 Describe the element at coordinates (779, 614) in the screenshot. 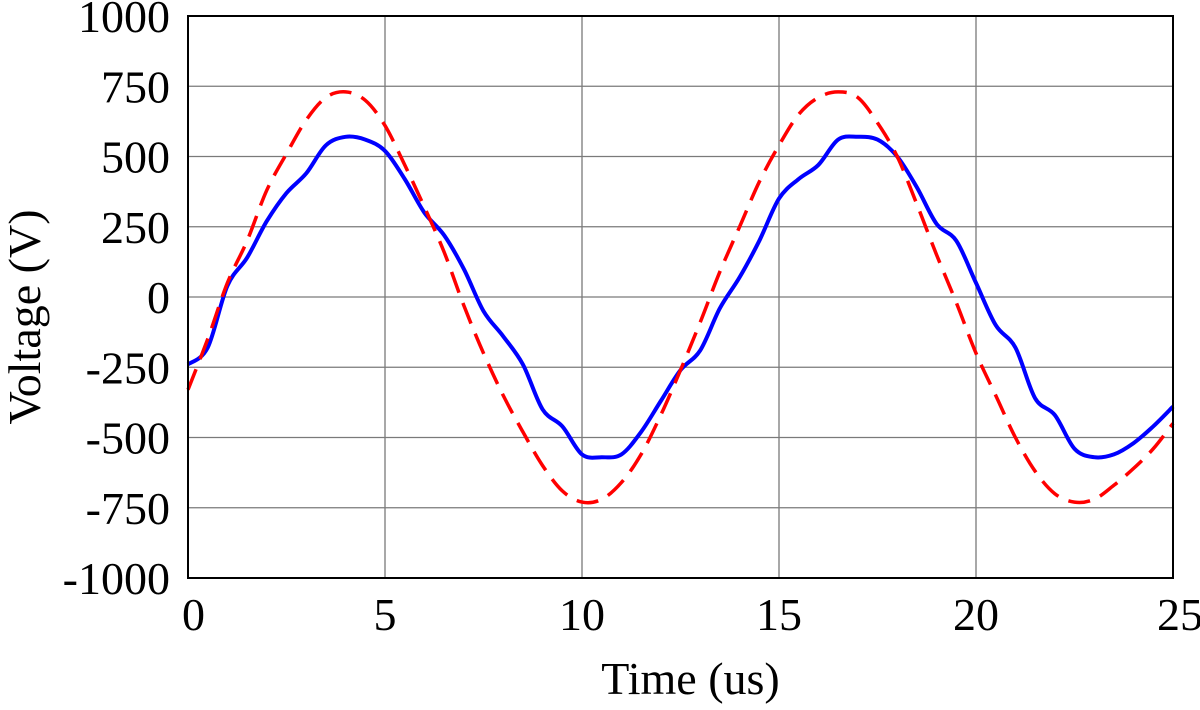

I see `x-tick-label: 15` at that location.